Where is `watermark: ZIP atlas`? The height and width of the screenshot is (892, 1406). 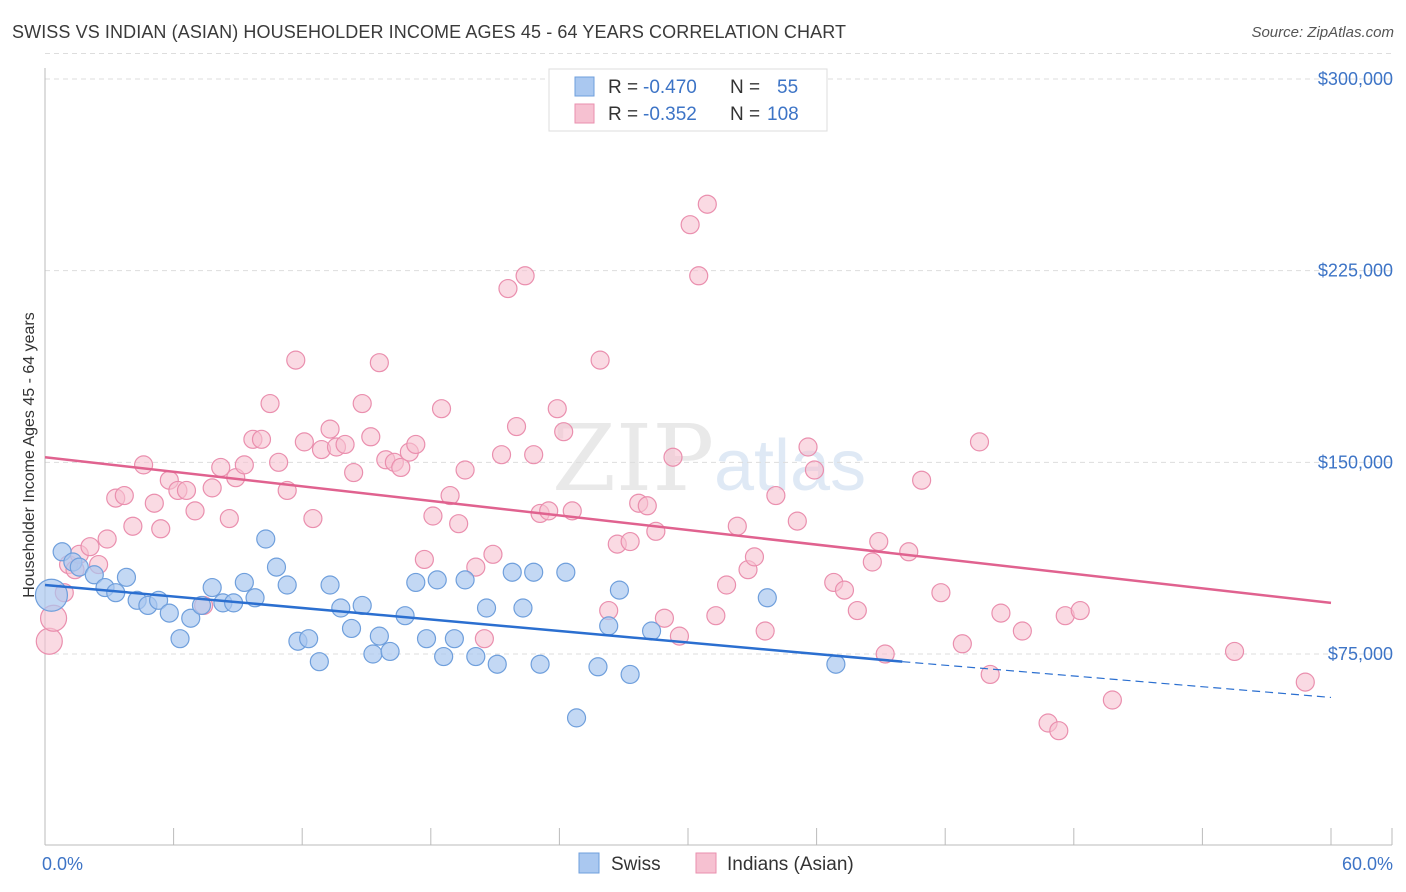
watermark: ZIP atlas is located at coordinates (709, 458).